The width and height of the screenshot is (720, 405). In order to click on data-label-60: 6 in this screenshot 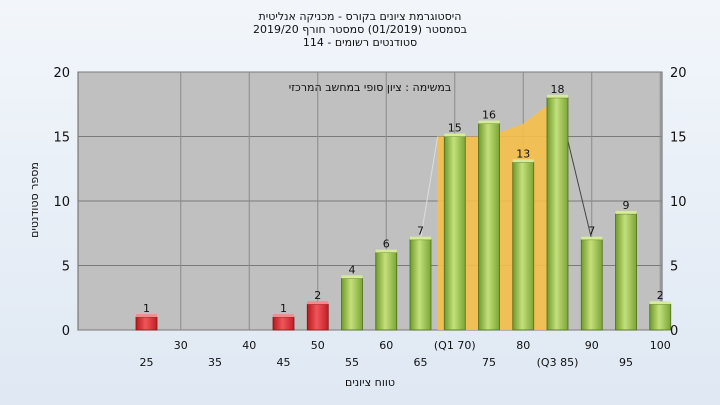, I will do `click(386, 244)`.